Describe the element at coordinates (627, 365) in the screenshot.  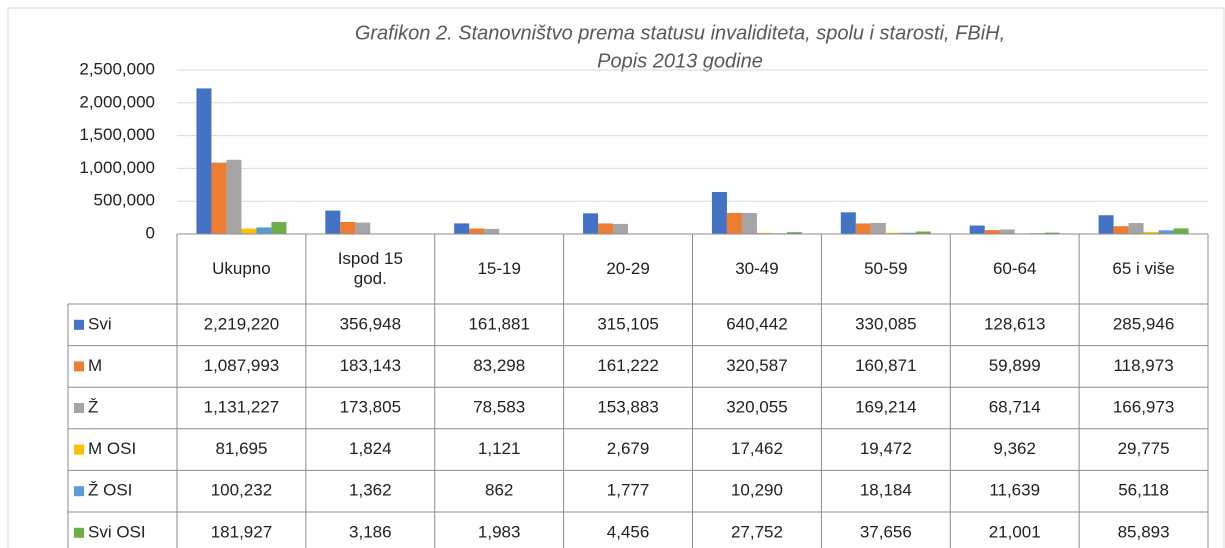
I see `table-value: 161,222` at that location.